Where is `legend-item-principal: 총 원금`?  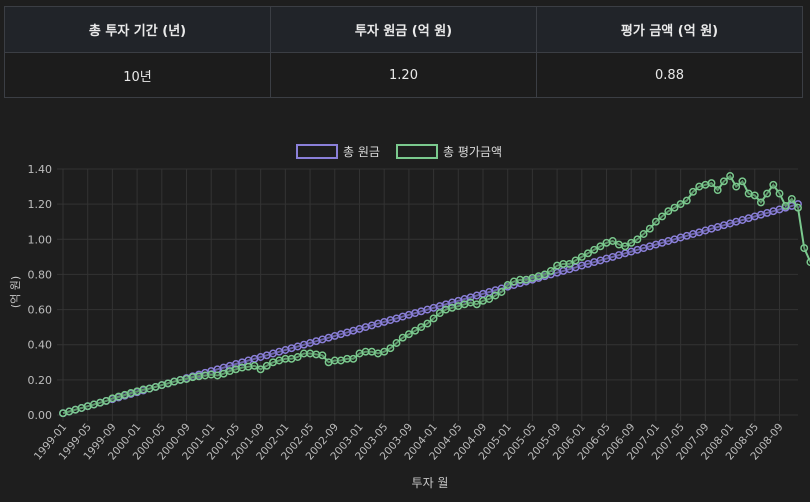
legend-item-principal: 총 원금 is located at coordinates (338, 151).